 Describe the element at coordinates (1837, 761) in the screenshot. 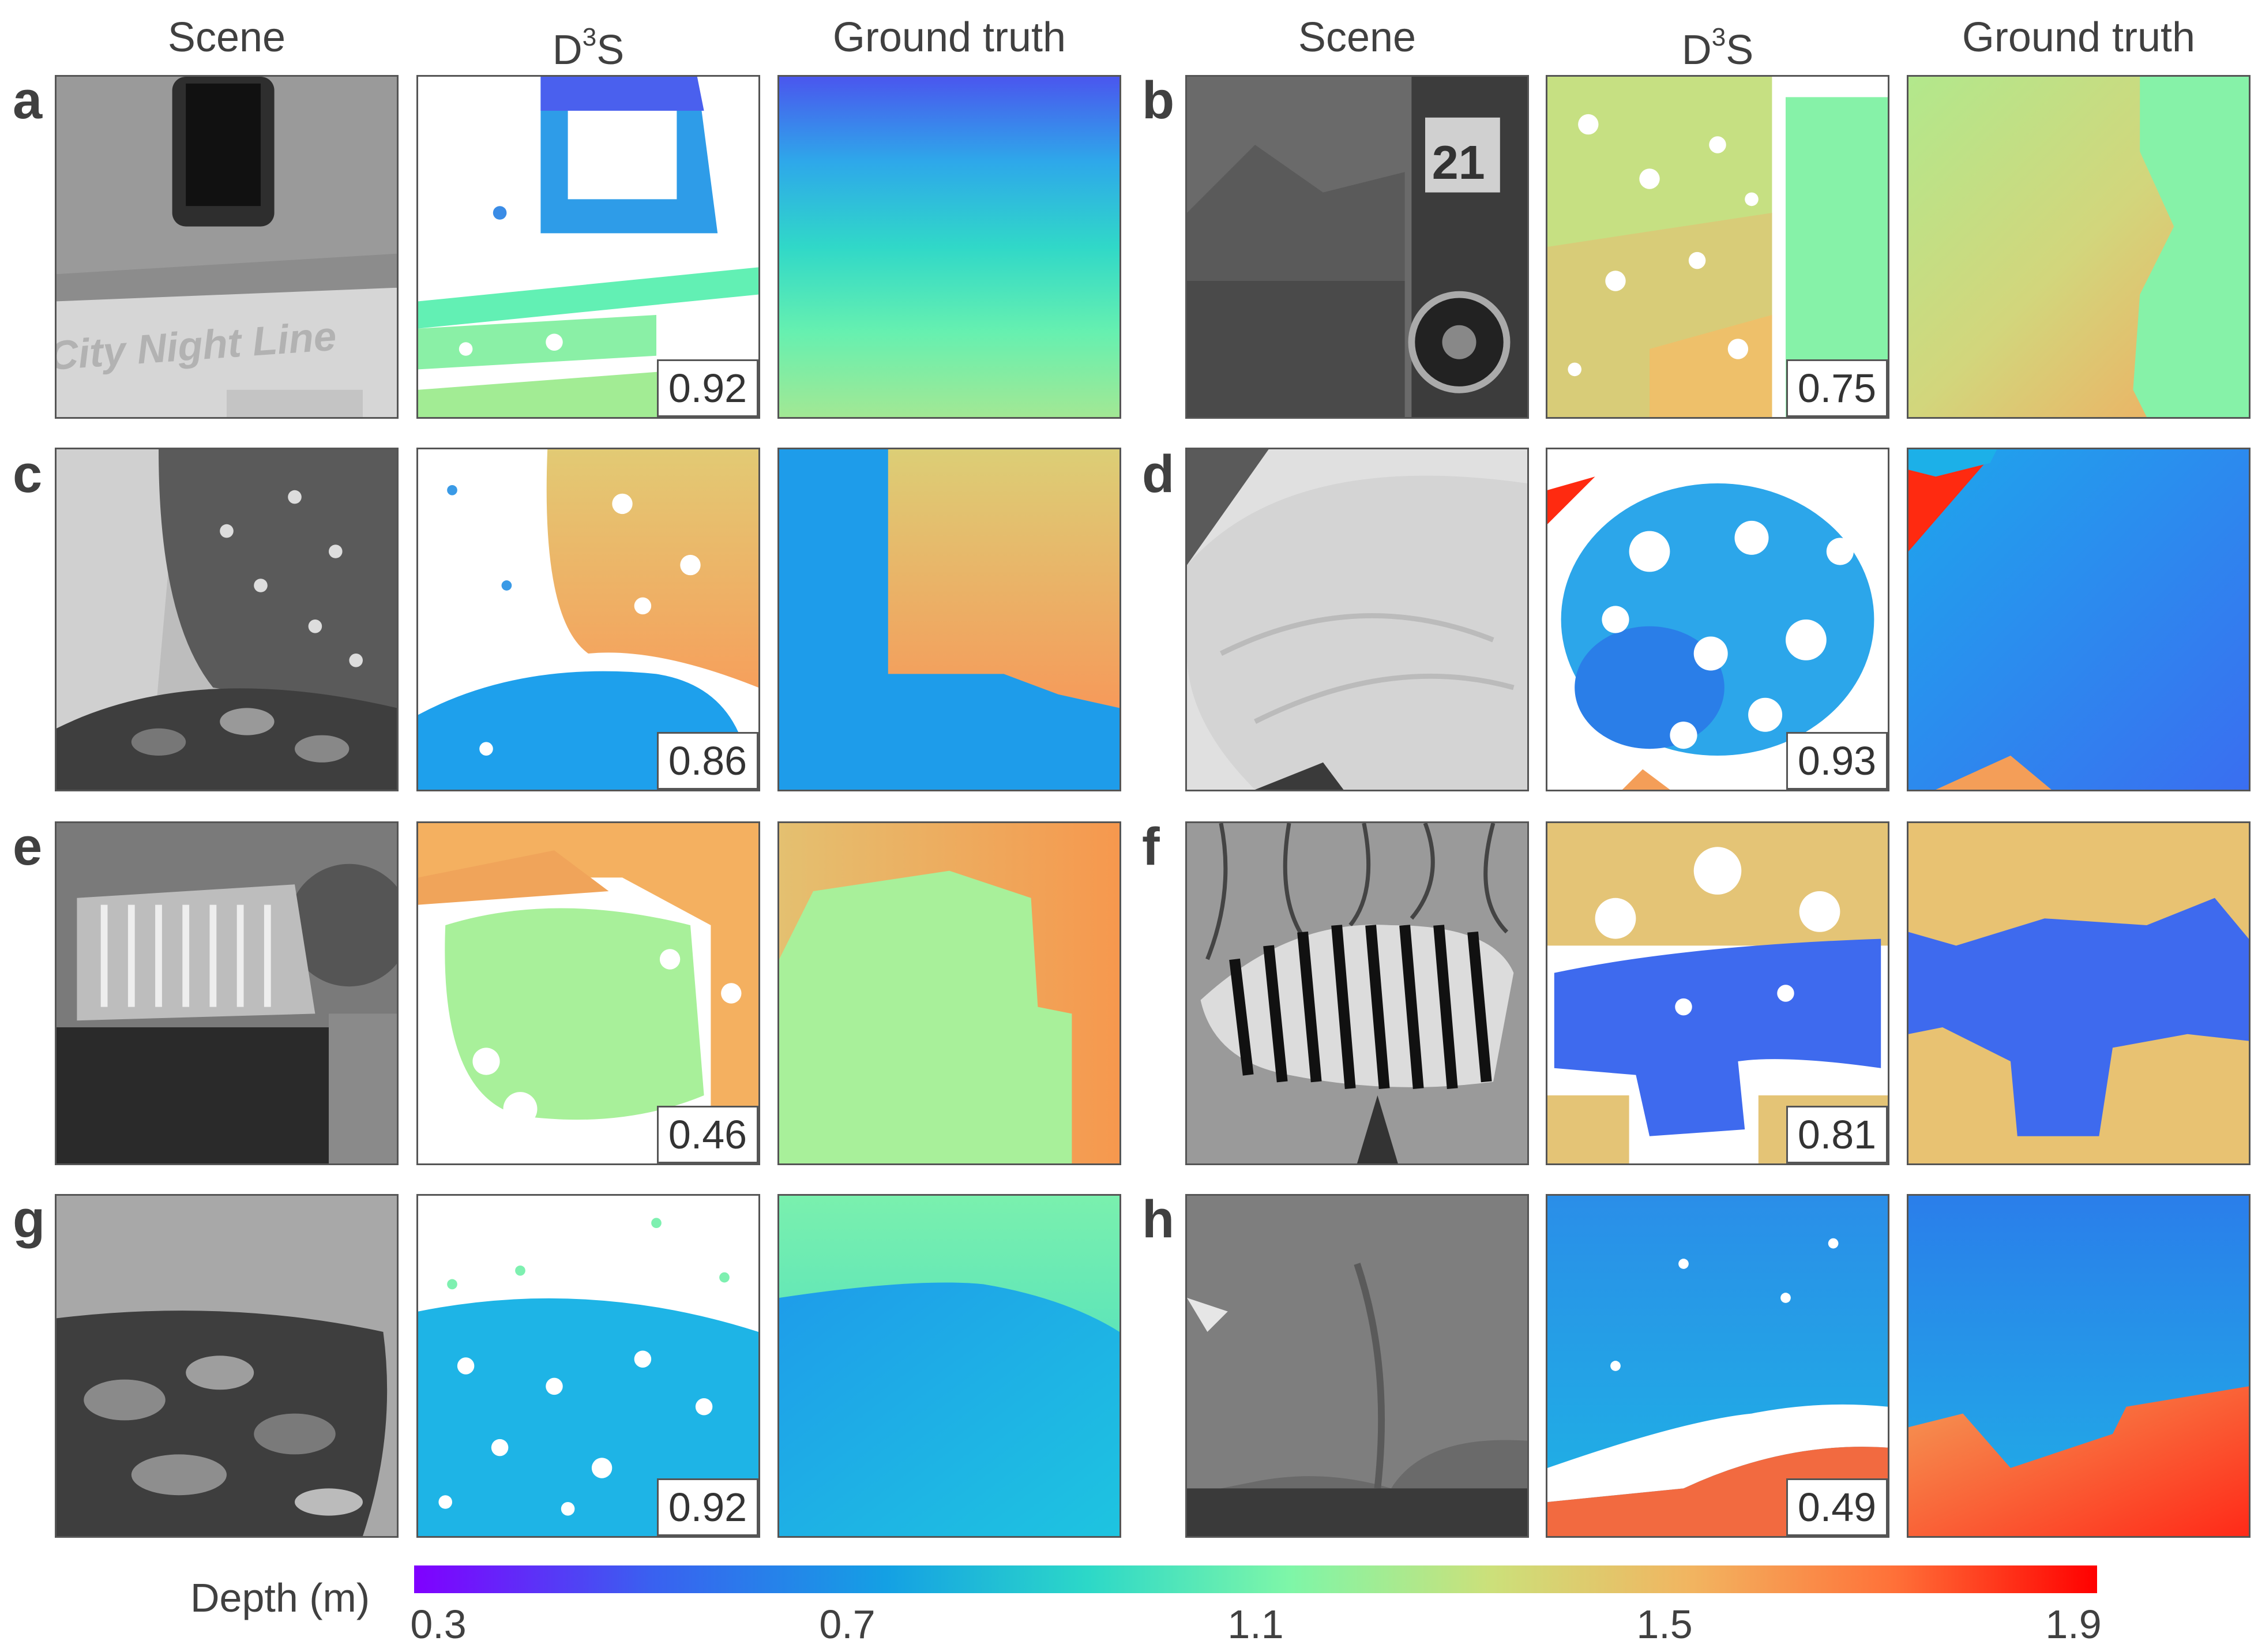

I see `score-badge-d: 0.93` at that location.